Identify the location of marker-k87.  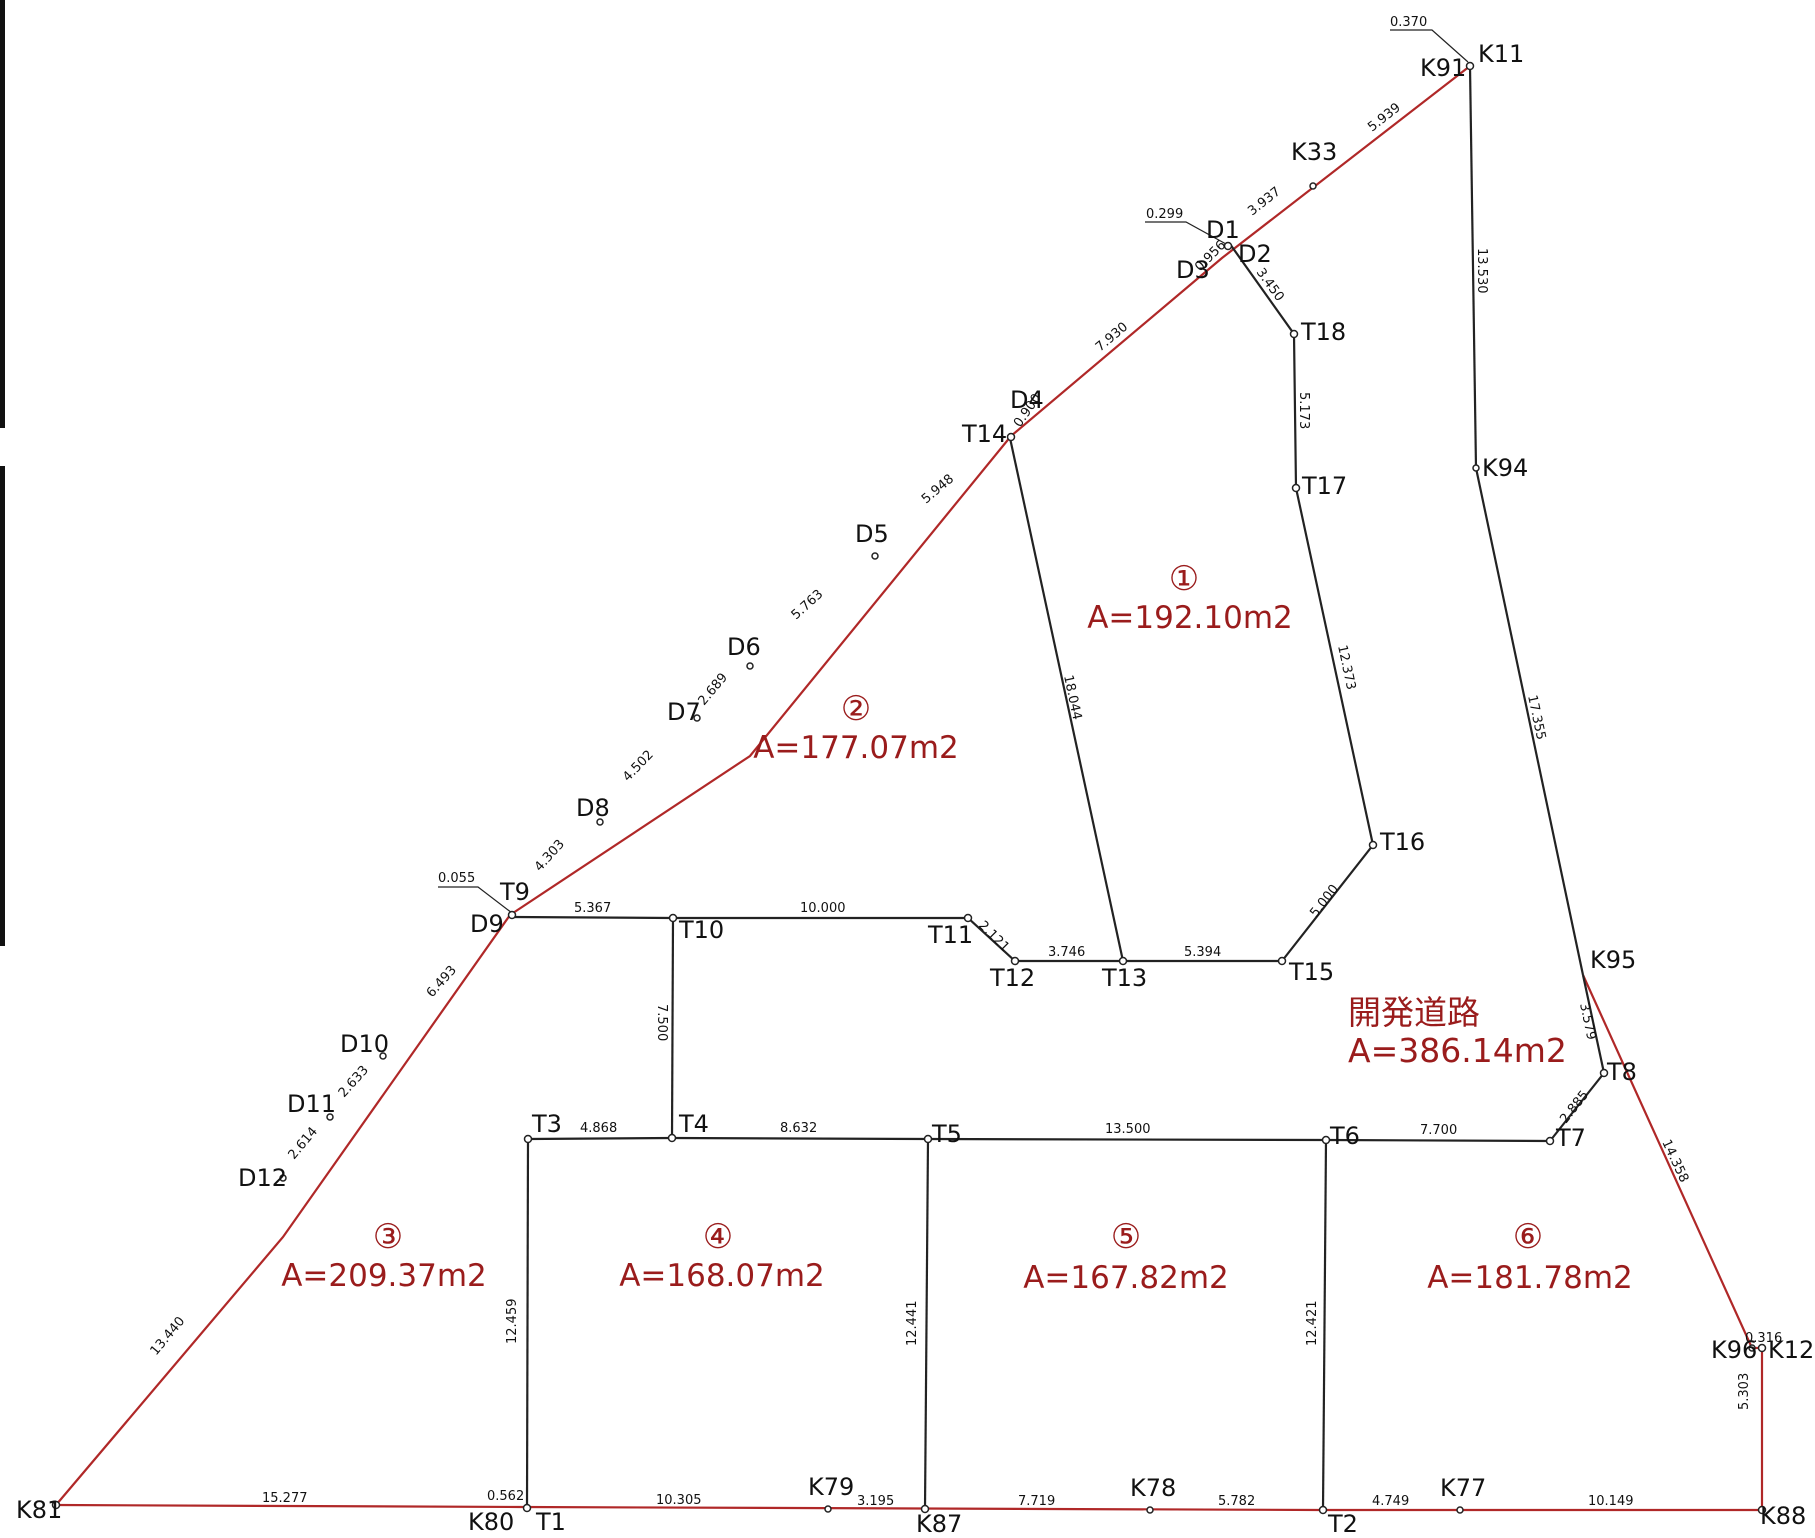
(925, 1509).